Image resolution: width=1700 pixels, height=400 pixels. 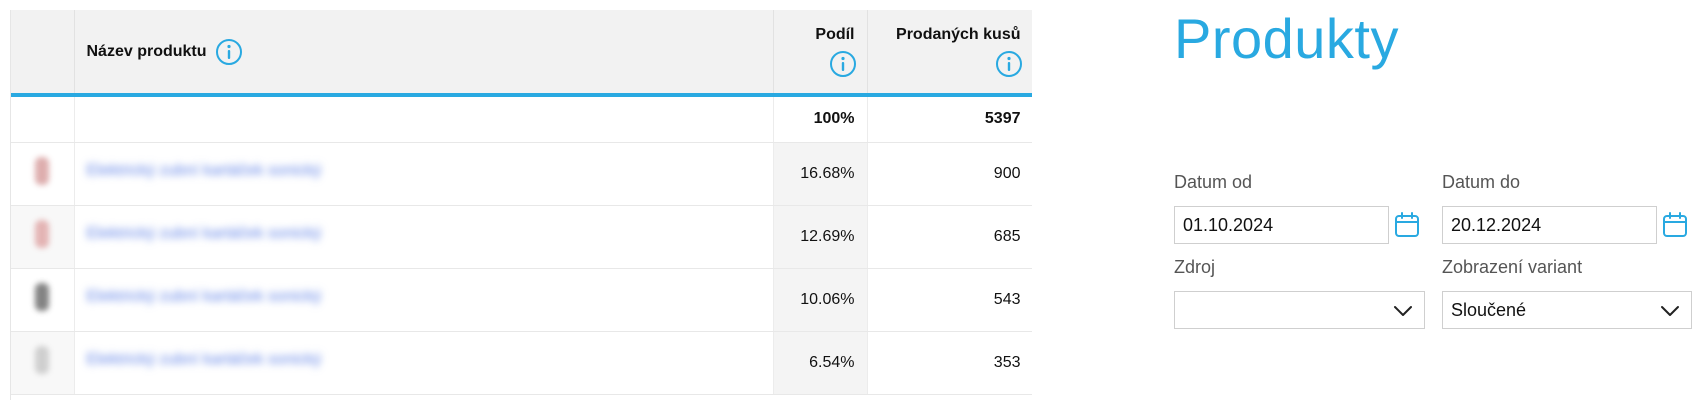 What do you see at coordinates (820, 174) in the screenshot?
I see `product-share: 16.68%` at bounding box center [820, 174].